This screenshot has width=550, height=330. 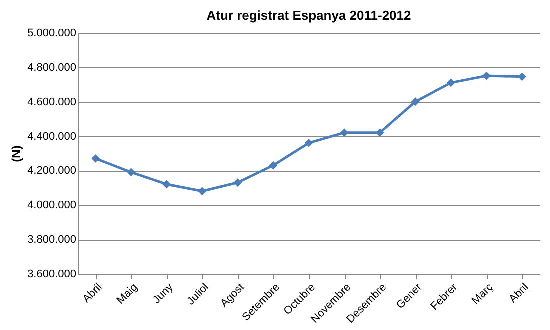 What do you see at coordinates (52, 171) in the screenshot?
I see `y-tick-label: 4.200.000` at bounding box center [52, 171].